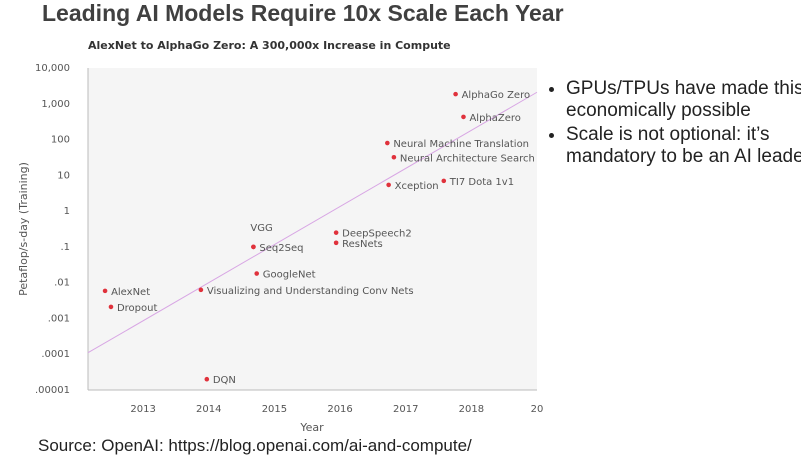 The height and width of the screenshot is (464, 801). What do you see at coordinates (494, 118) in the screenshot?
I see `point-label: AlphaZero` at bounding box center [494, 118].